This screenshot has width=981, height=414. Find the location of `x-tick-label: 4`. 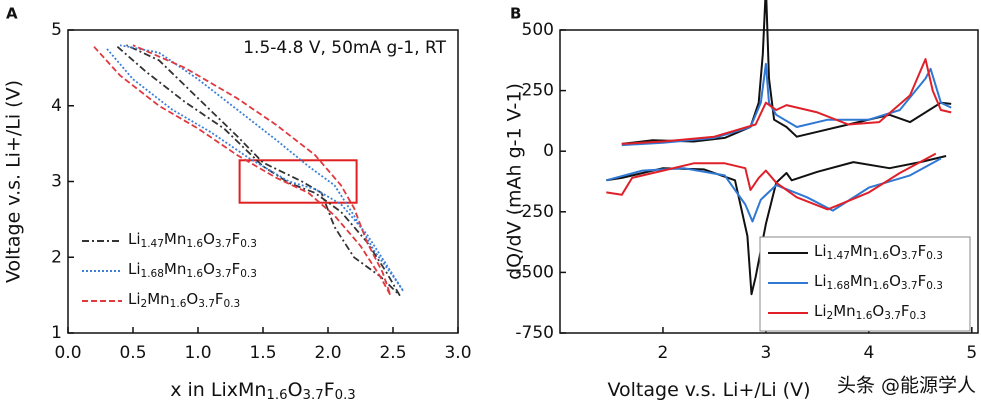

x-tick-label: 4 is located at coordinates (868, 353).